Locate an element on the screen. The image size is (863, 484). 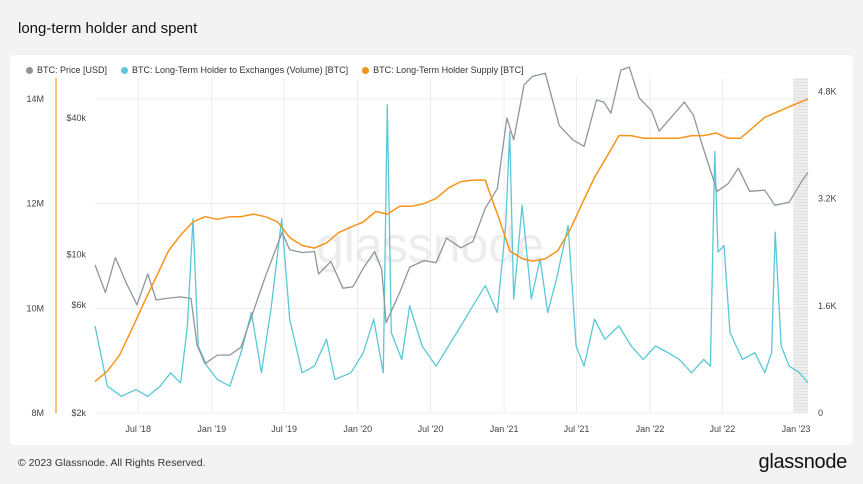
legend-swatch-lth-supply is located at coordinates (366, 70).